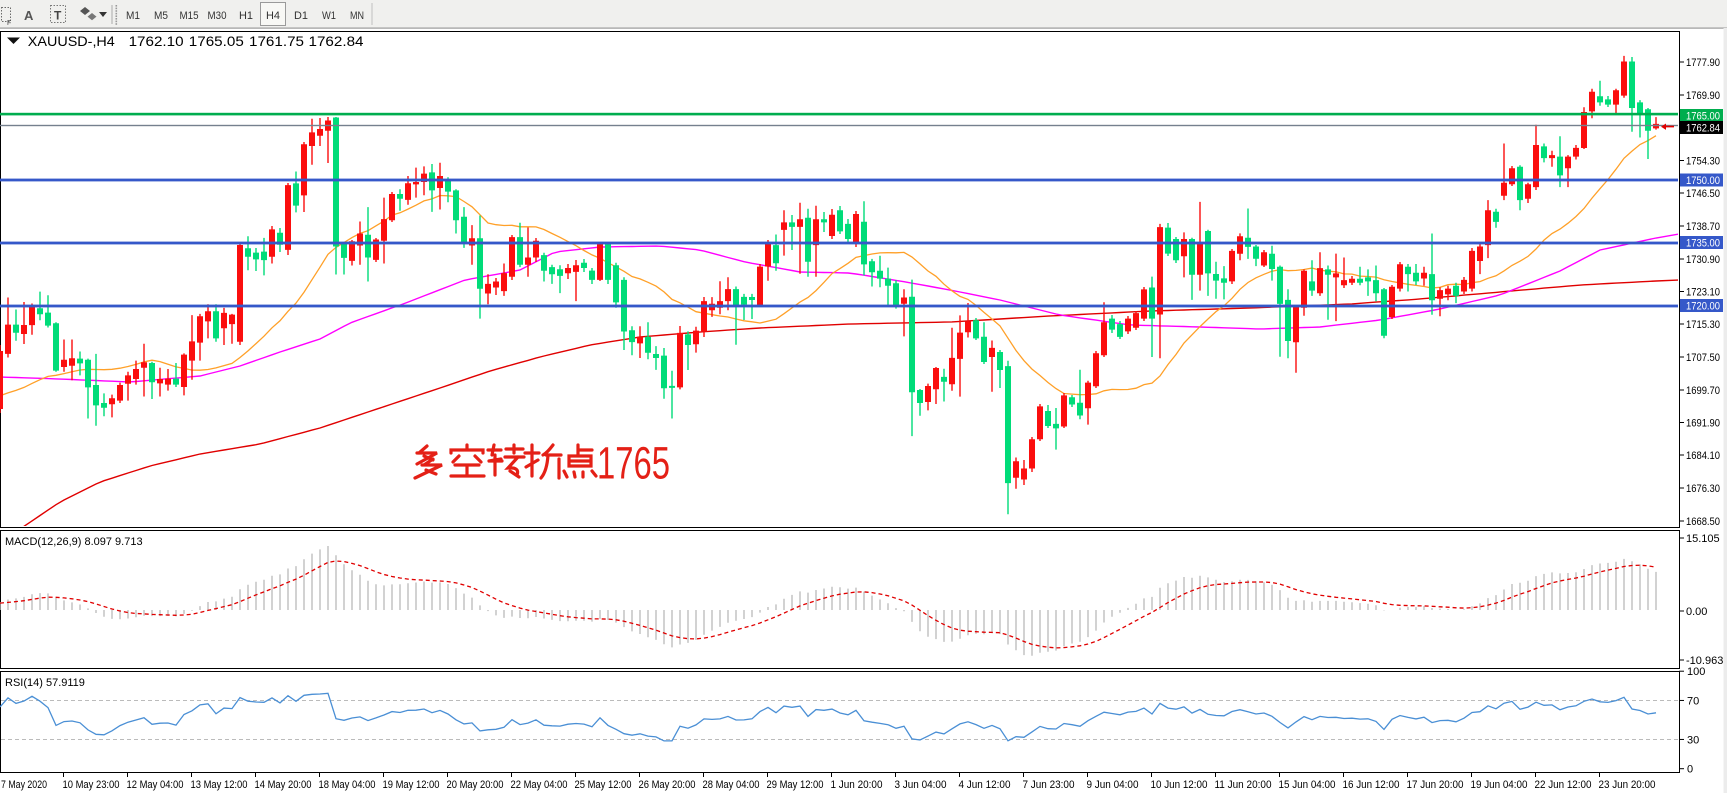 Image resolution: width=1727 pixels, height=793 pixels. I want to click on svg-text: 1765.05, so click(216, 41).